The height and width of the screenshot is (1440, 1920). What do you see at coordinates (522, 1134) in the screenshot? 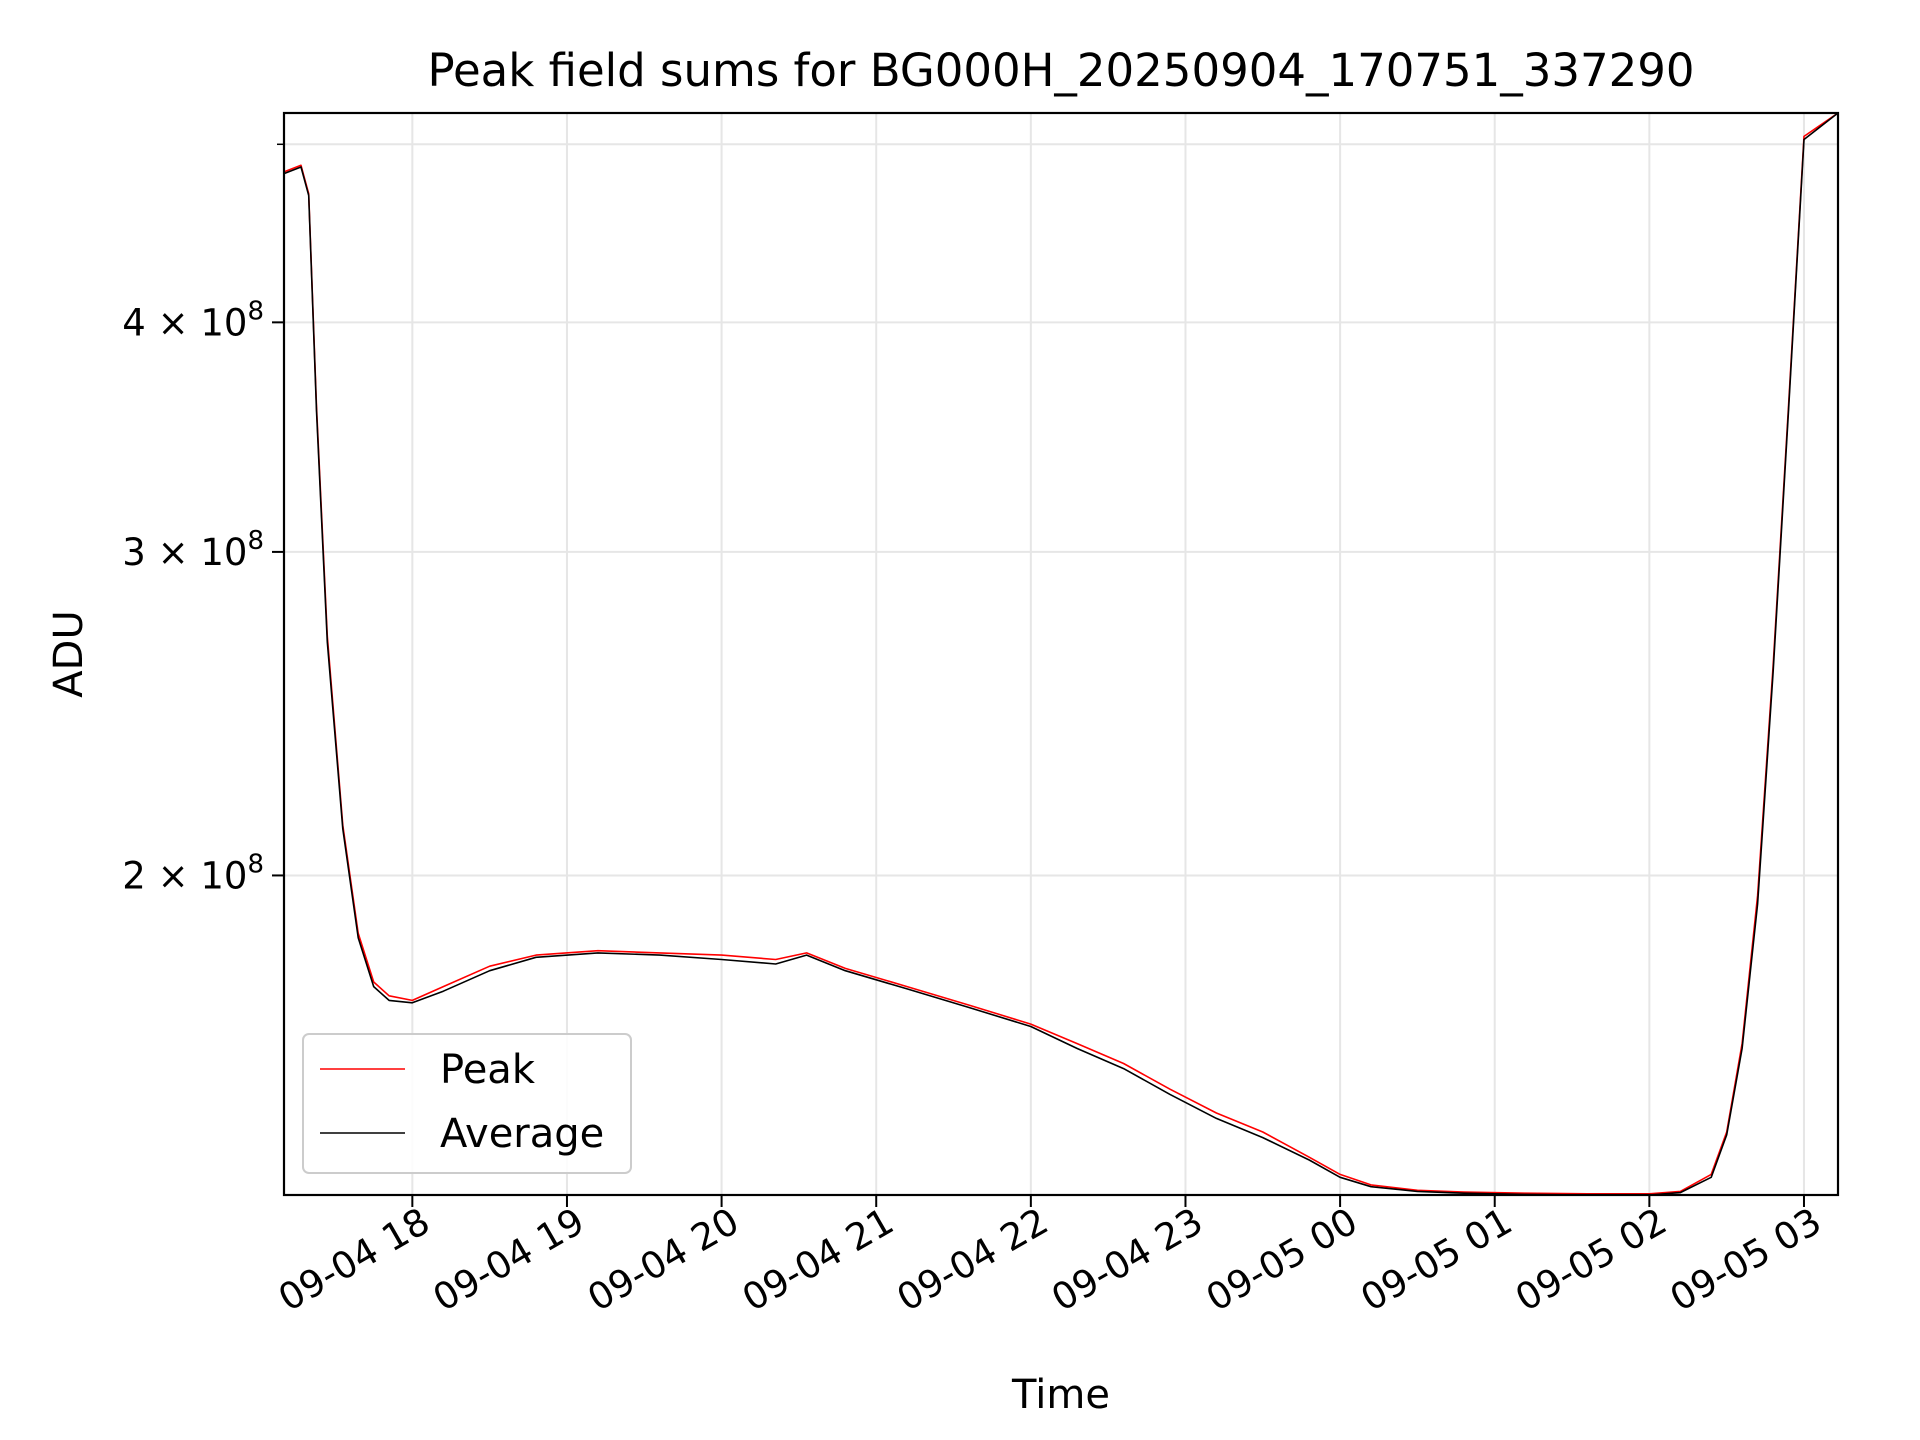
I see `legend-label-average: Average` at bounding box center [522, 1134].